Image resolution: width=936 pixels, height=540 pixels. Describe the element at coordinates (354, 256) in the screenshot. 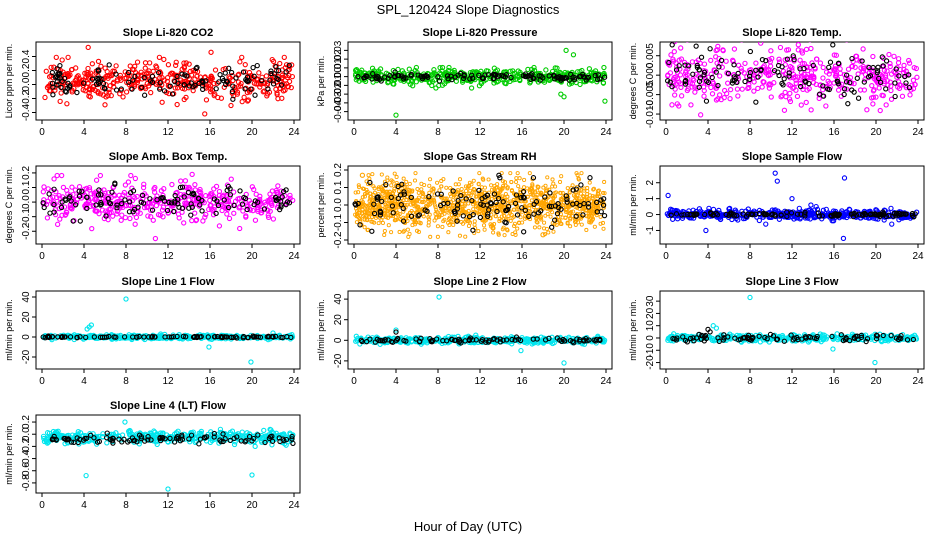

I see `x-tick-label: 0` at that location.